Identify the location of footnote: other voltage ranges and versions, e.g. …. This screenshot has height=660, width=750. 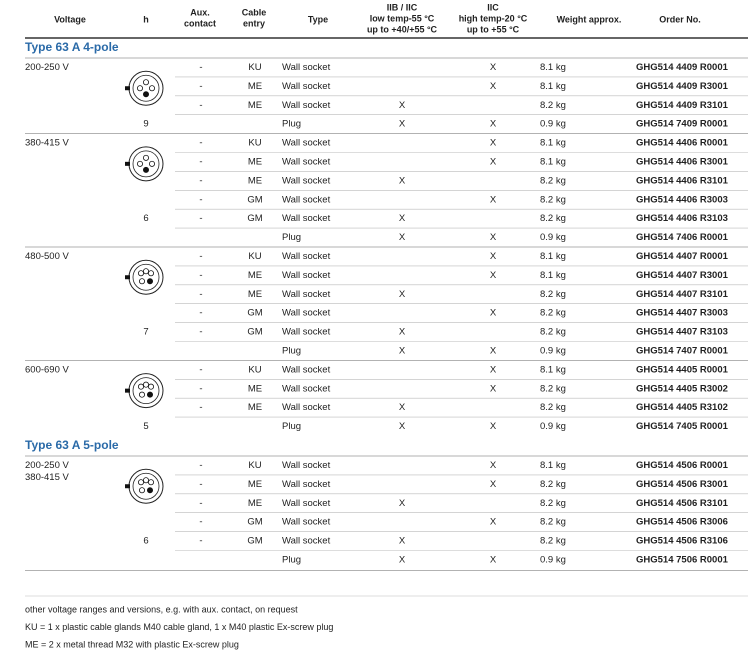
(161, 609).